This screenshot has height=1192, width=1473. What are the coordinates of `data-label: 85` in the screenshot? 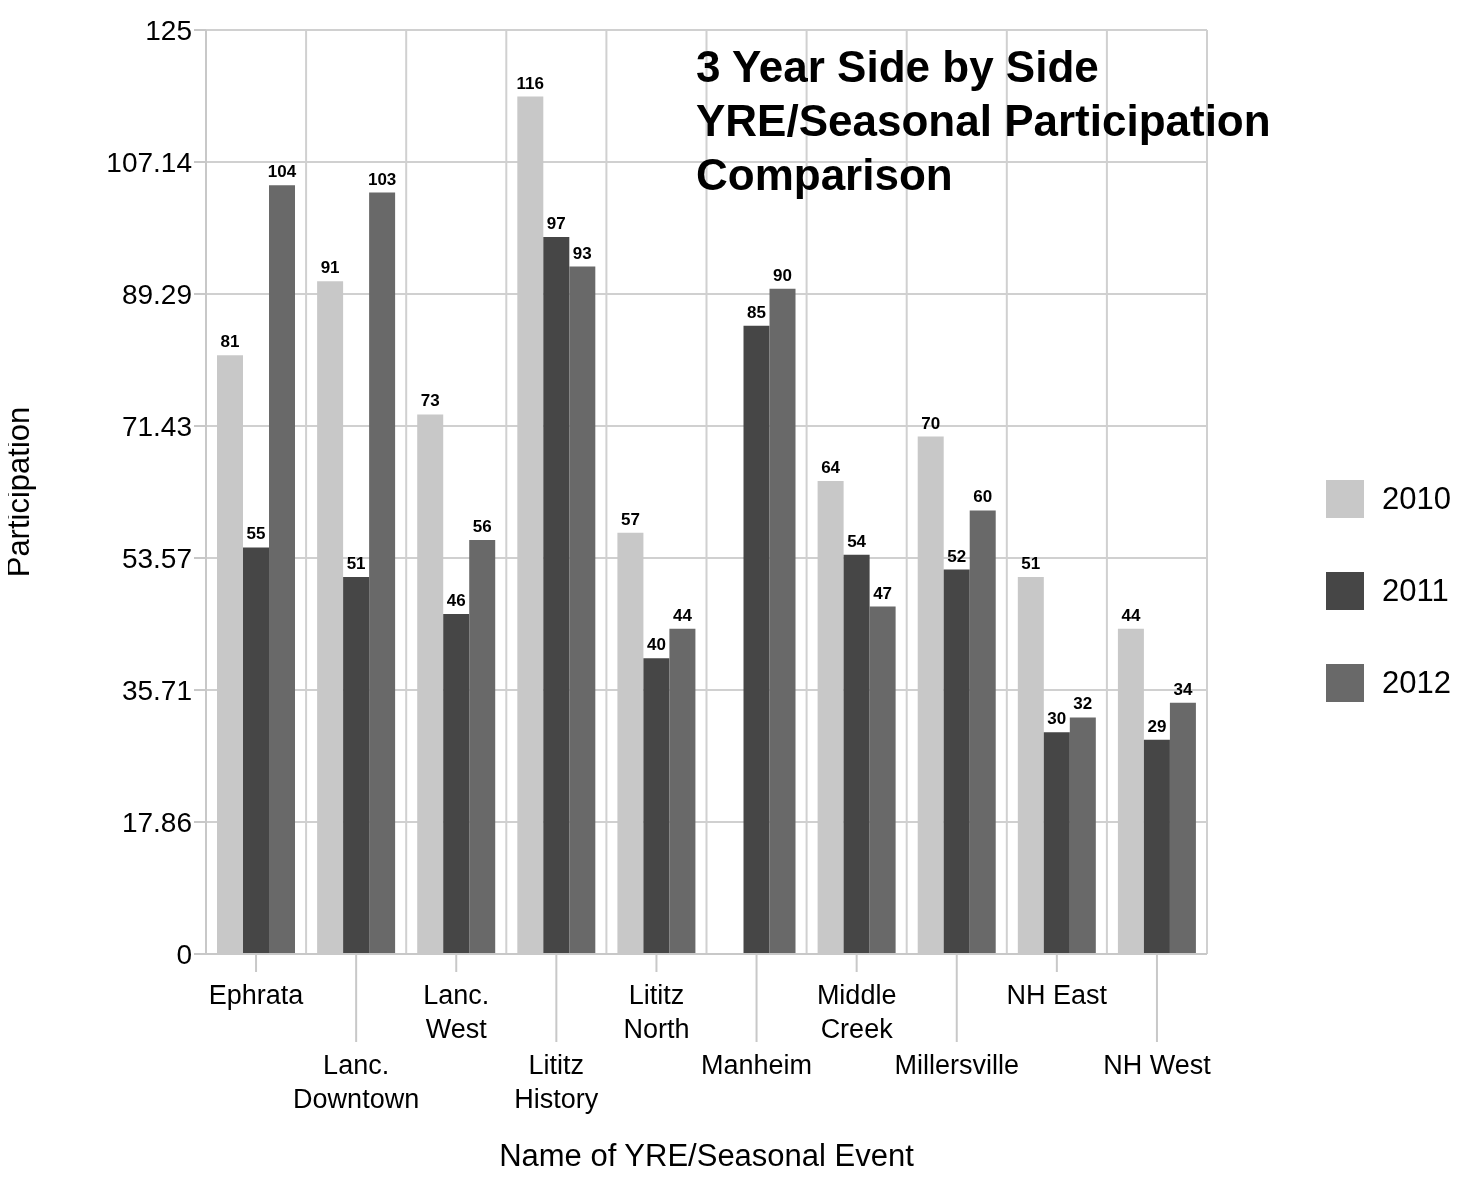 It's located at (756, 312).